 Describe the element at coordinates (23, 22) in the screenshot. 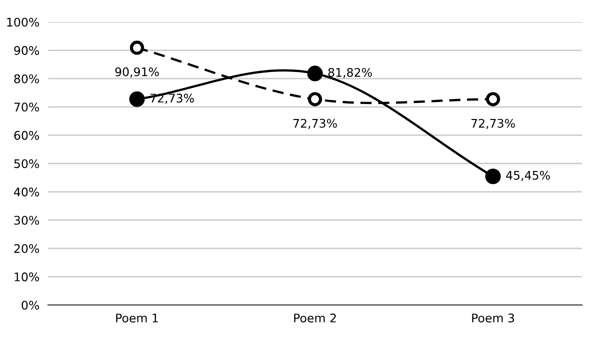

I see `y-tick-label: 100%` at that location.